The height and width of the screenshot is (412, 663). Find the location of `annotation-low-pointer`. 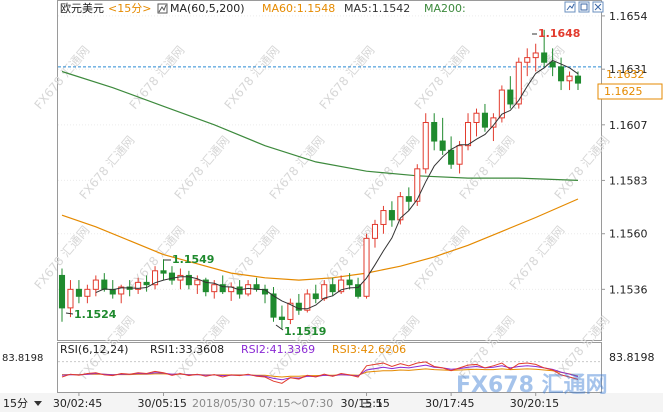

annotation-low-pointer is located at coordinates (279, 327).